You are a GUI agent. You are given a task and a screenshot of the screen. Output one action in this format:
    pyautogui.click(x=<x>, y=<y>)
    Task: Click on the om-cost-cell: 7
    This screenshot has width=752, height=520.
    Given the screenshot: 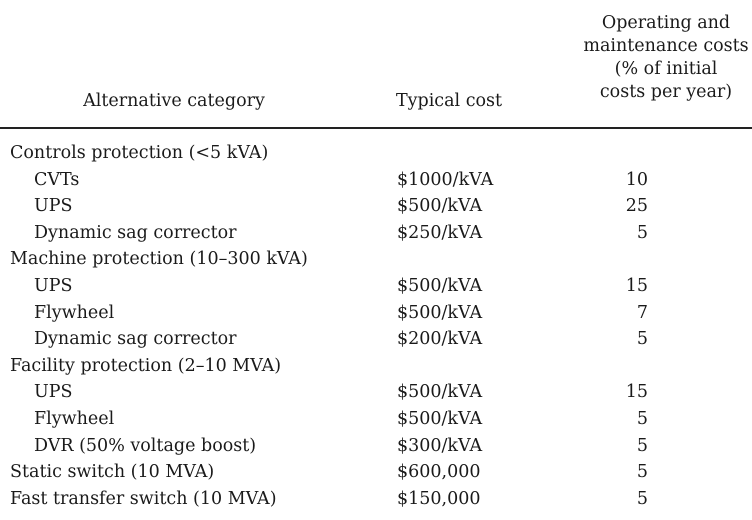 What is the action you would take?
    pyautogui.click(x=642, y=312)
    